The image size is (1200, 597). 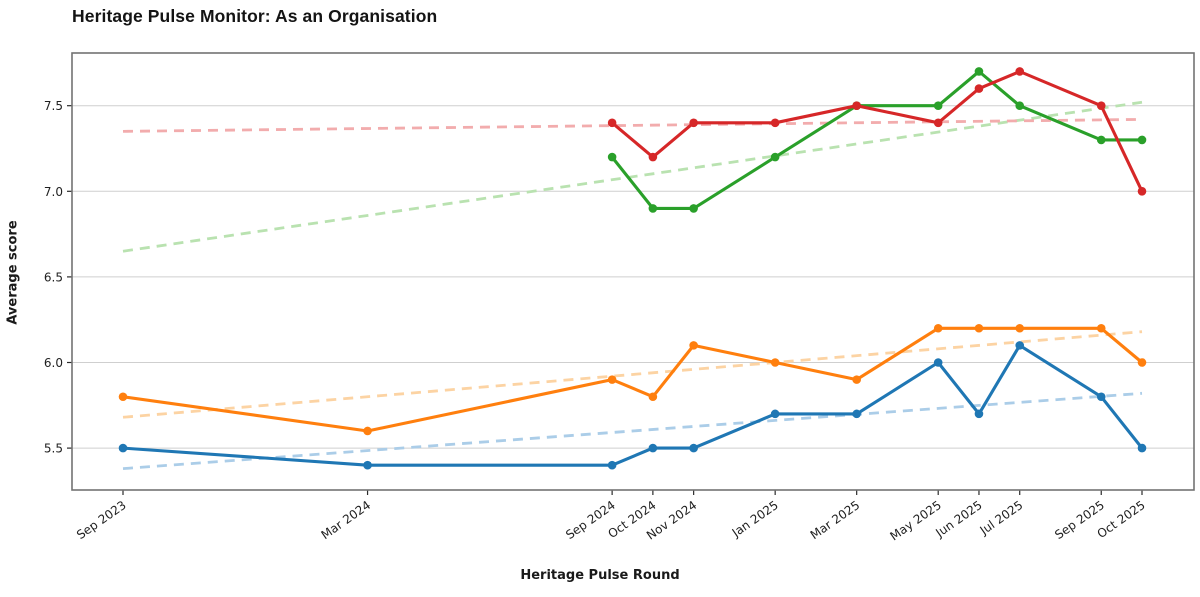 I want to click on x-tick-label: Mar 2024, so click(x=346, y=520).